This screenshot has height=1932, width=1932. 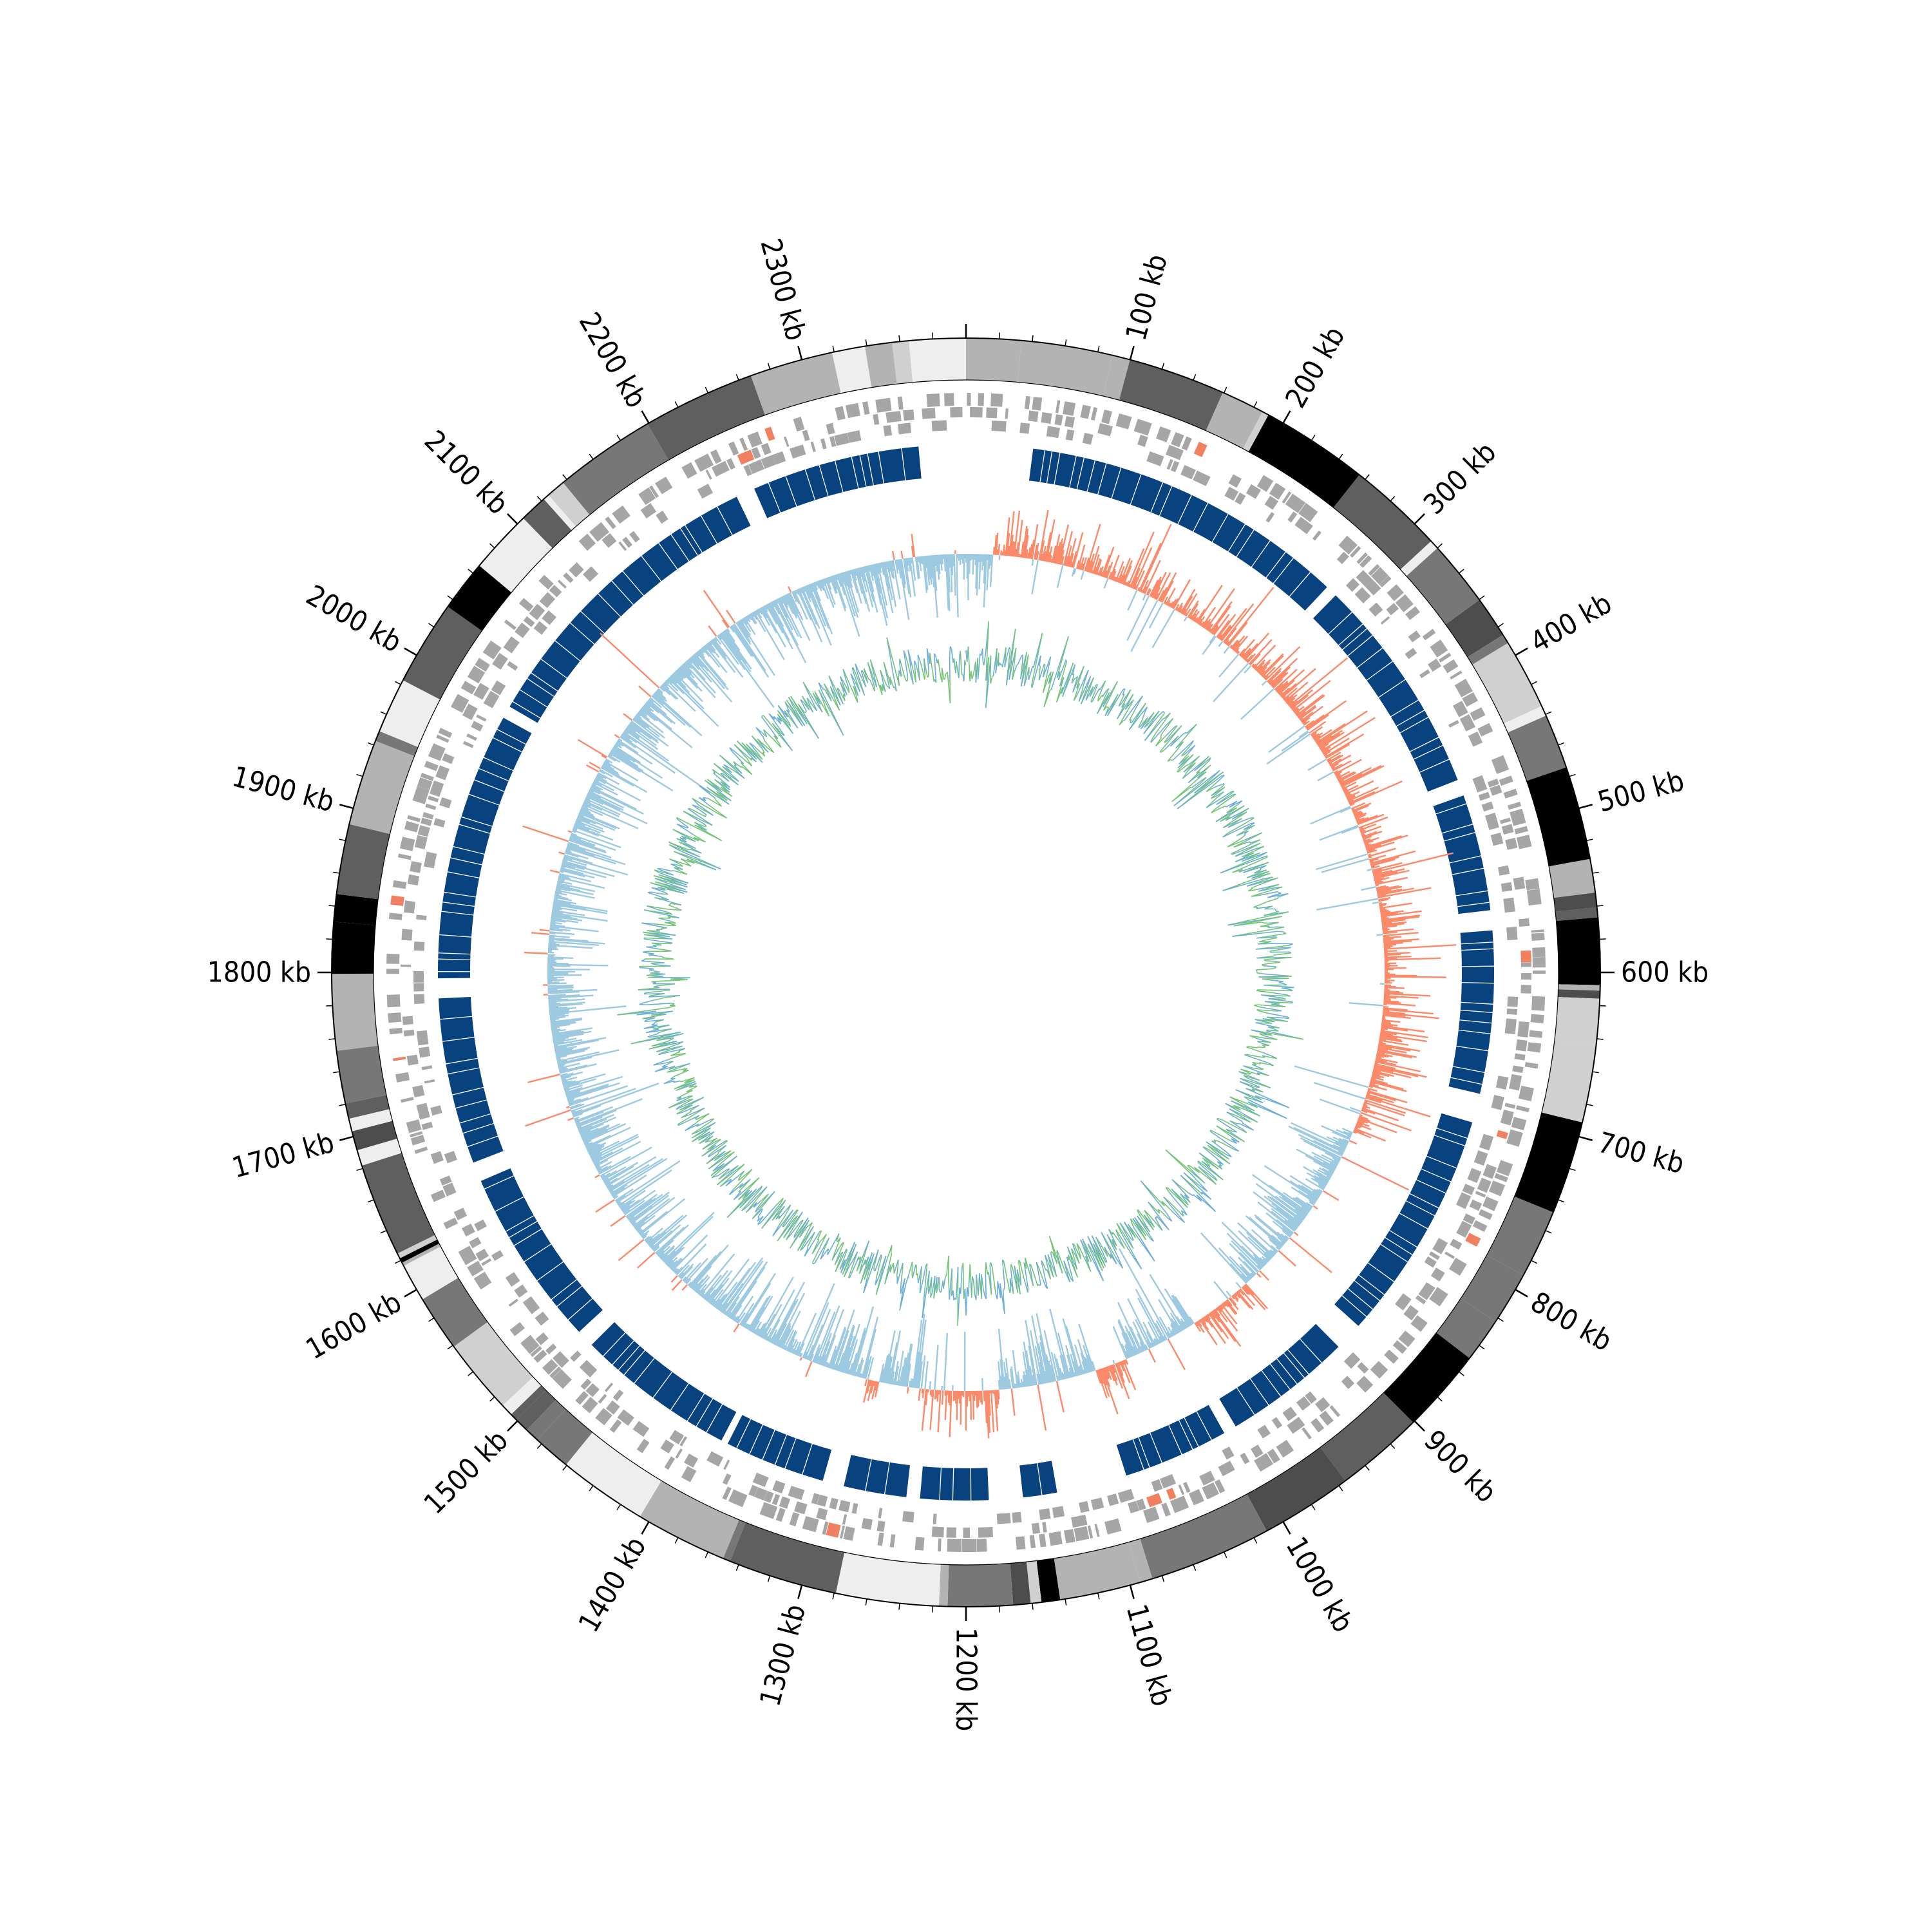 What do you see at coordinates (1665, 973) in the screenshot?
I see `tick-label: 600 kb` at bounding box center [1665, 973].